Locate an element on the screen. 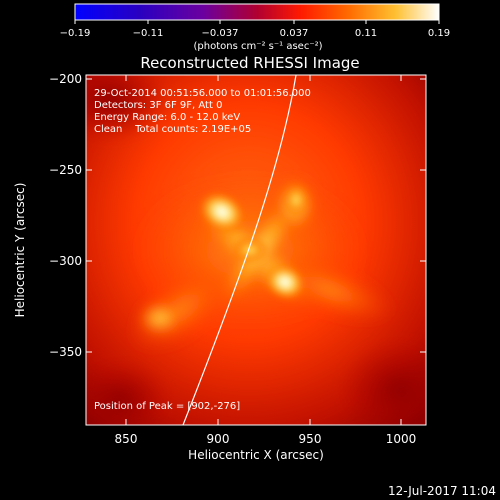 This screenshot has height=500, width=500. colorbar-tick-label: 0.19 is located at coordinates (439, 33).